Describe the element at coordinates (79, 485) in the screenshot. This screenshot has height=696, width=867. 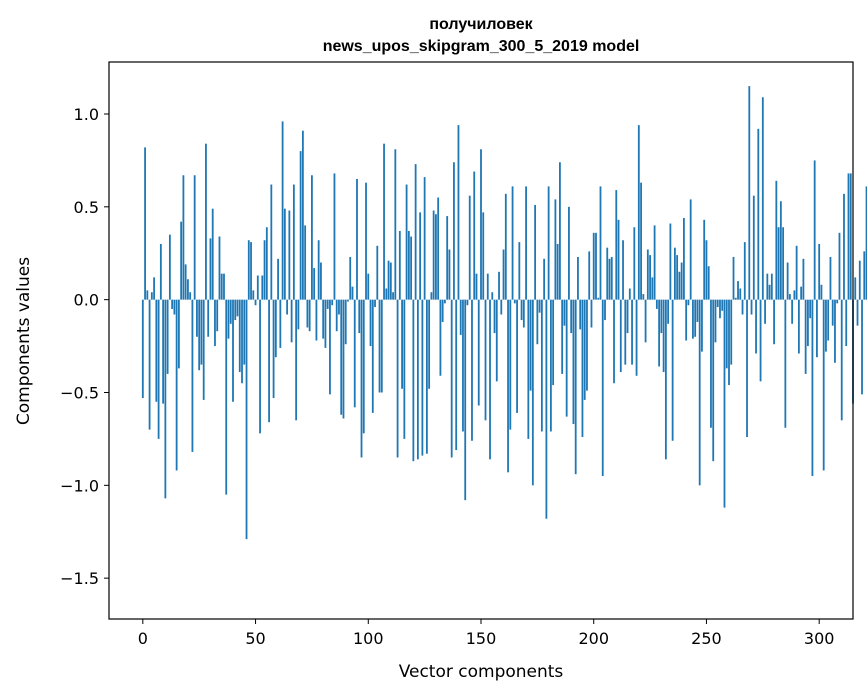
I see `y-tick-label: −1.0` at that location.